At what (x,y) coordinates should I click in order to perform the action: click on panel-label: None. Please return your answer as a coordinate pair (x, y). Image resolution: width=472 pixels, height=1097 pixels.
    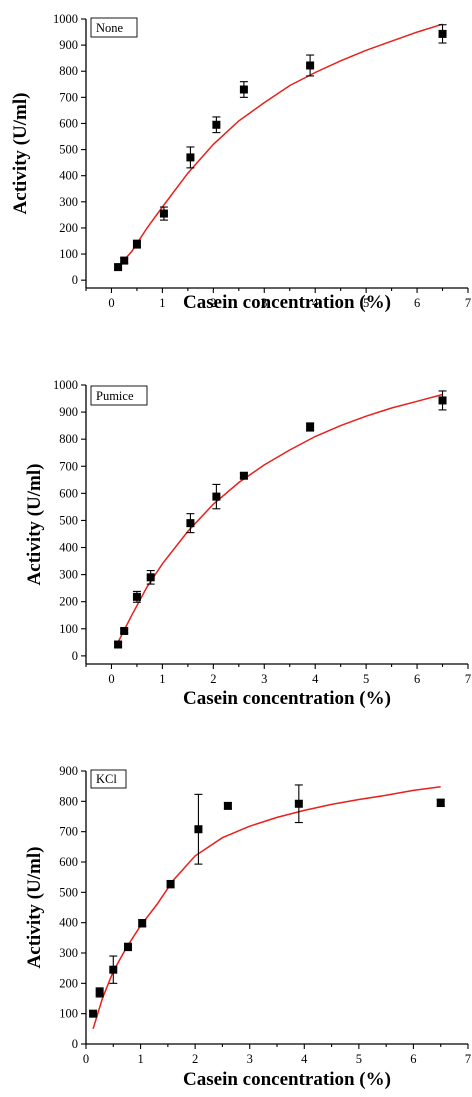
    Looking at the image, I should click on (110, 28).